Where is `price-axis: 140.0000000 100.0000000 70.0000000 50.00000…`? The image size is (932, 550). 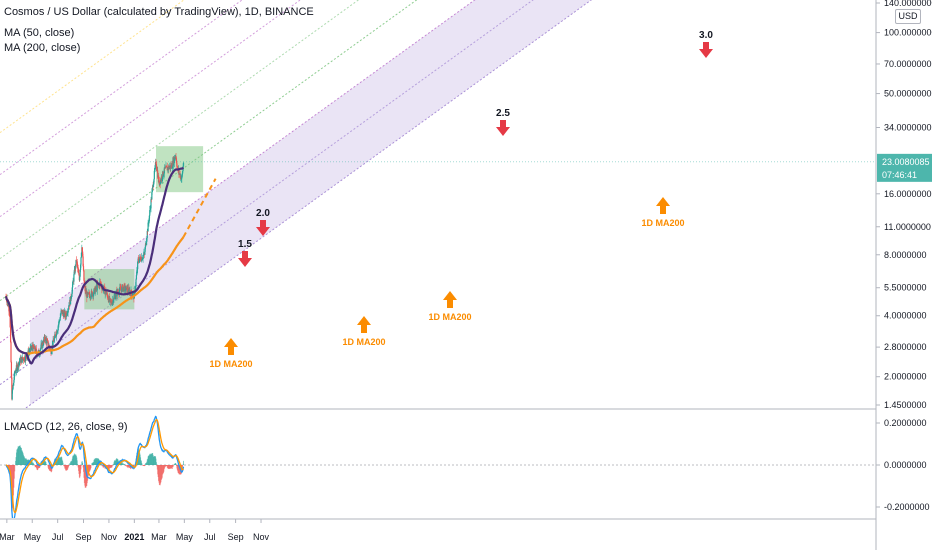 price-axis: 140.0000000 100.0000000 70.0000000 50.00000… is located at coordinates (904, 205).